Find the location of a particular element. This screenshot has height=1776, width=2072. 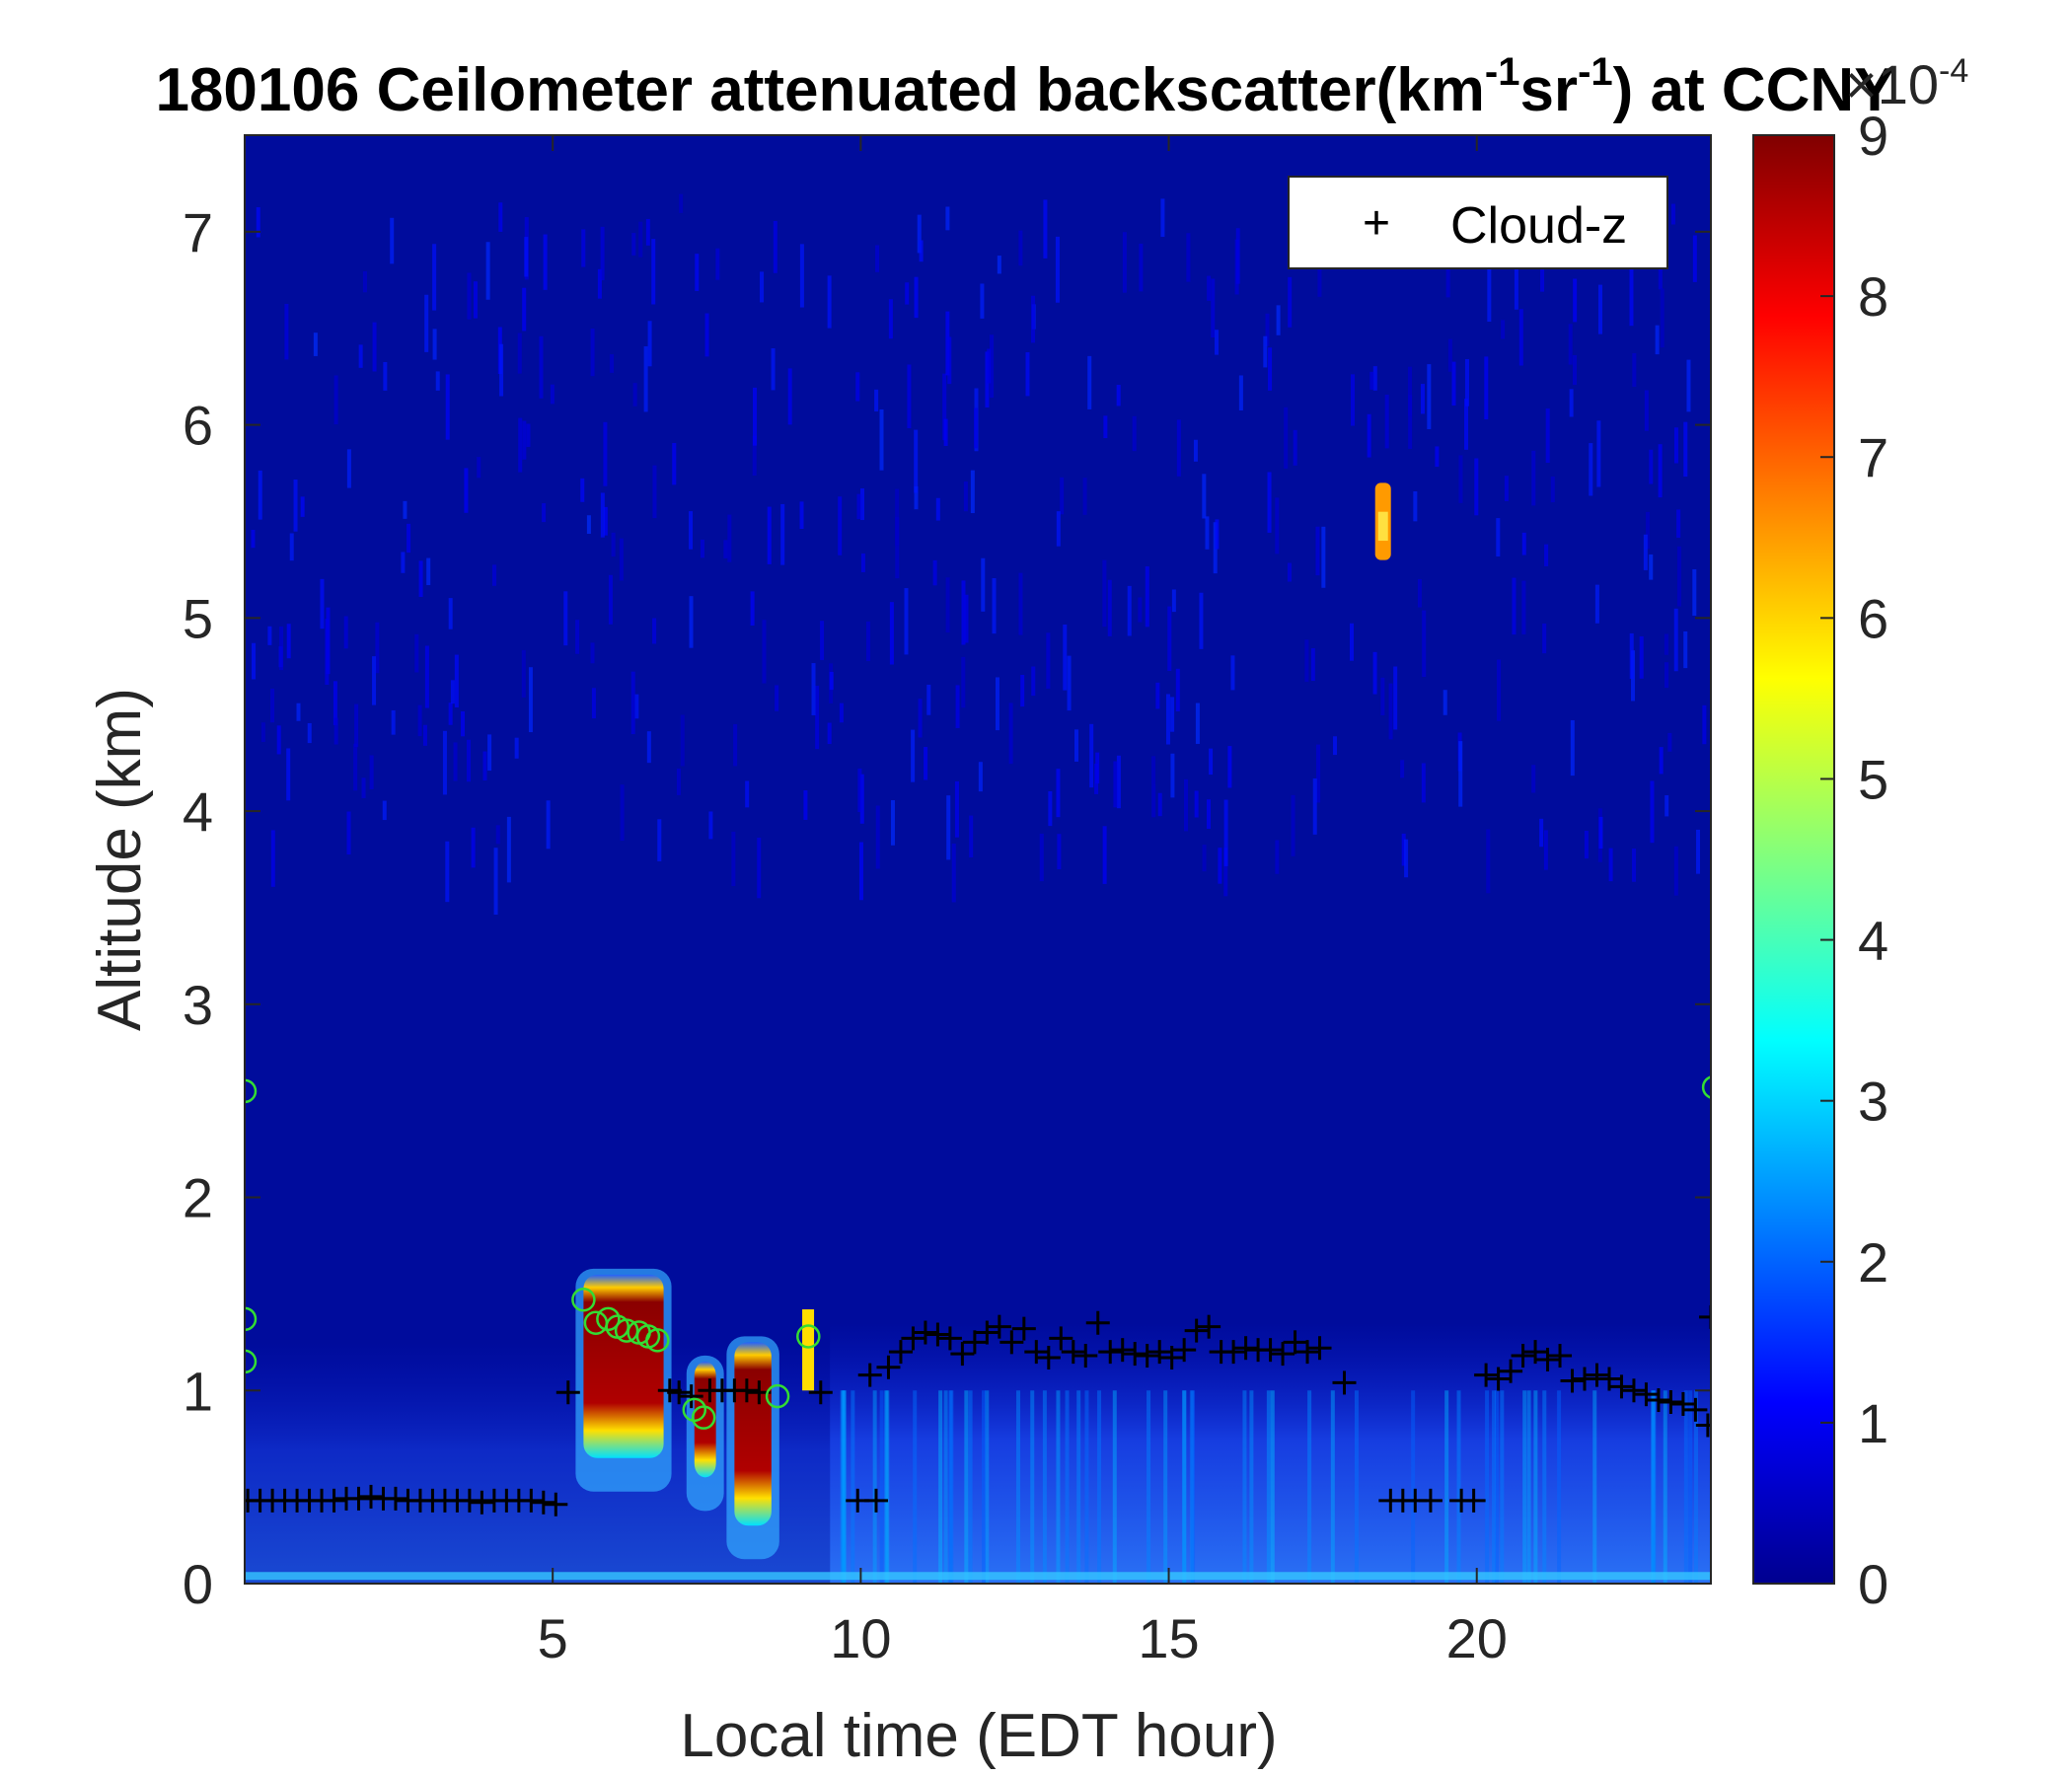

colorbar-tick-label: 0 is located at coordinates (1873, 1584).